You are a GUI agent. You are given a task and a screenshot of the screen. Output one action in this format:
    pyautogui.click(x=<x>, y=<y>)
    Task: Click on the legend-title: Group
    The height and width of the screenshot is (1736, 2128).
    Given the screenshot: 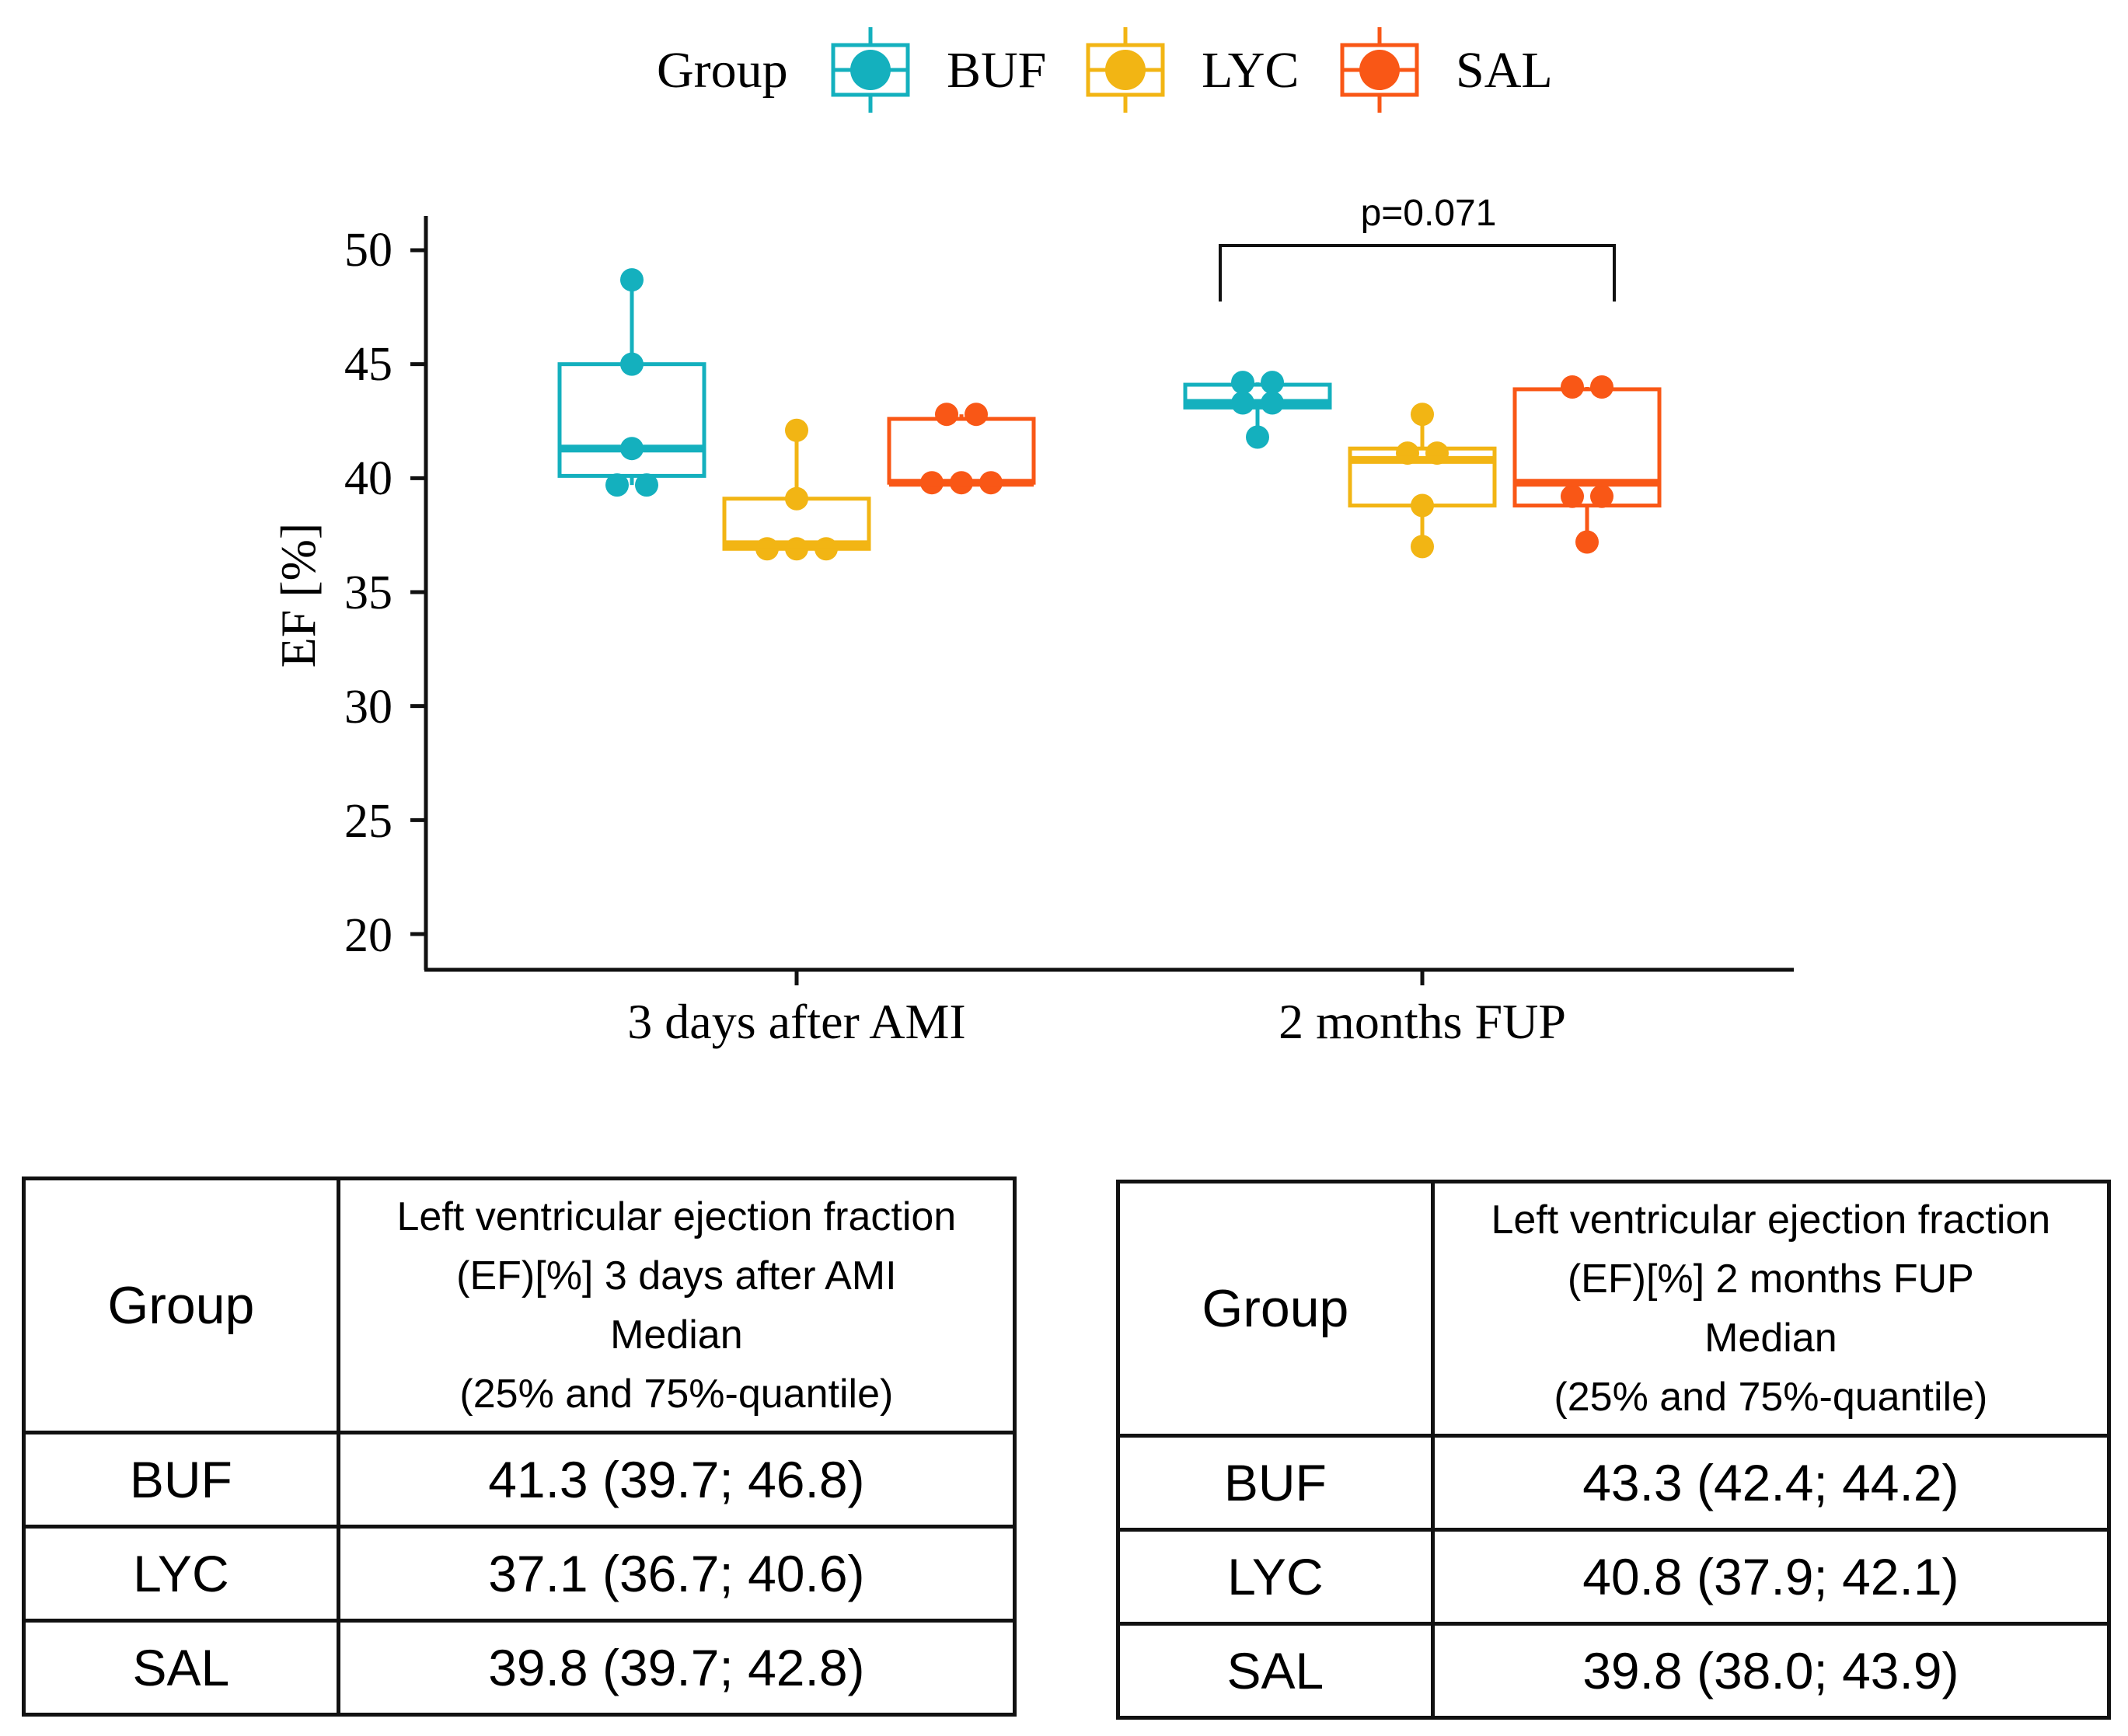 What is the action you would take?
    pyautogui.click(x=722, y=71)
    